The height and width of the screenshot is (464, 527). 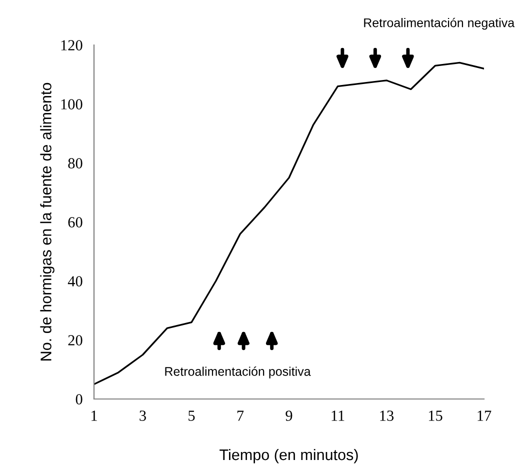 What do you see at coordinates (238, 372) in the screenshot?
I see `annotation: Retroalimentación positiva` at bounding box center [238, 372].